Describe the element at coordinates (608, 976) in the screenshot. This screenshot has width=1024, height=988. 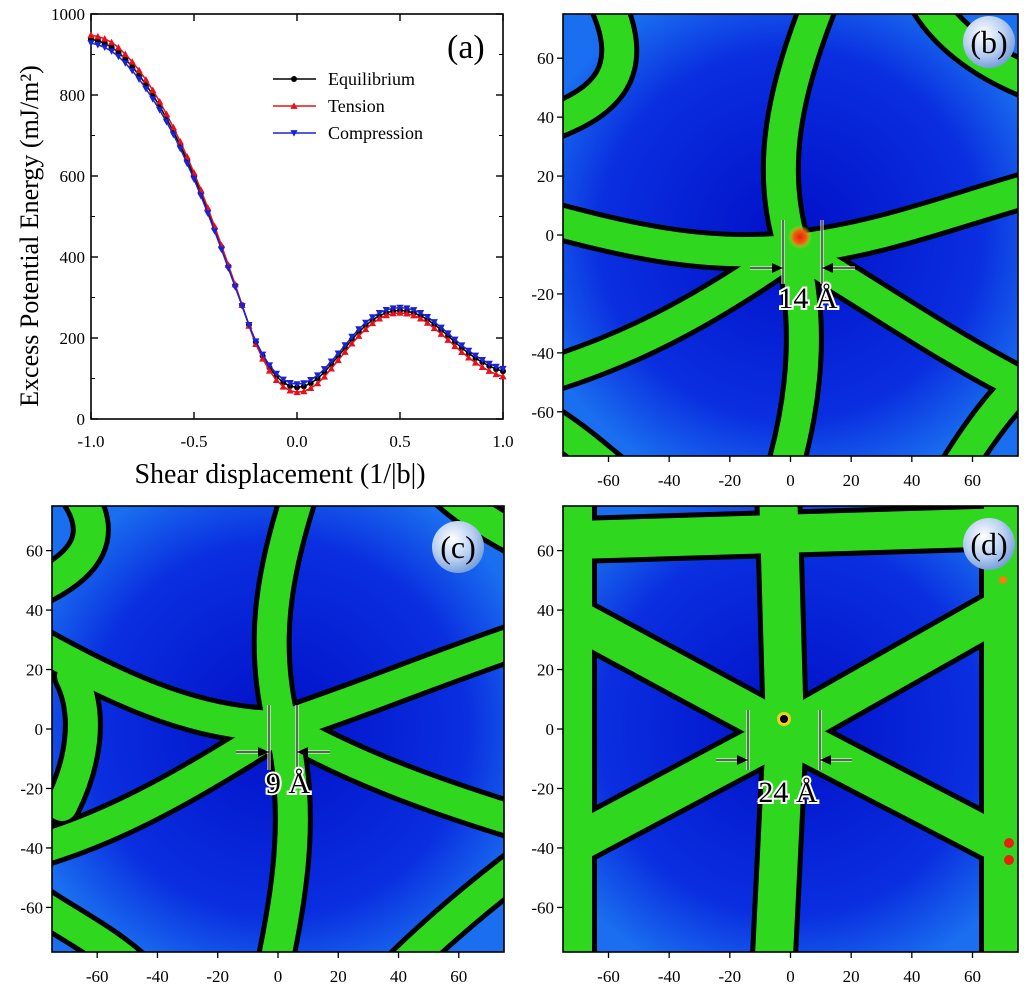
I see `x-tick-label: -60` at that location.